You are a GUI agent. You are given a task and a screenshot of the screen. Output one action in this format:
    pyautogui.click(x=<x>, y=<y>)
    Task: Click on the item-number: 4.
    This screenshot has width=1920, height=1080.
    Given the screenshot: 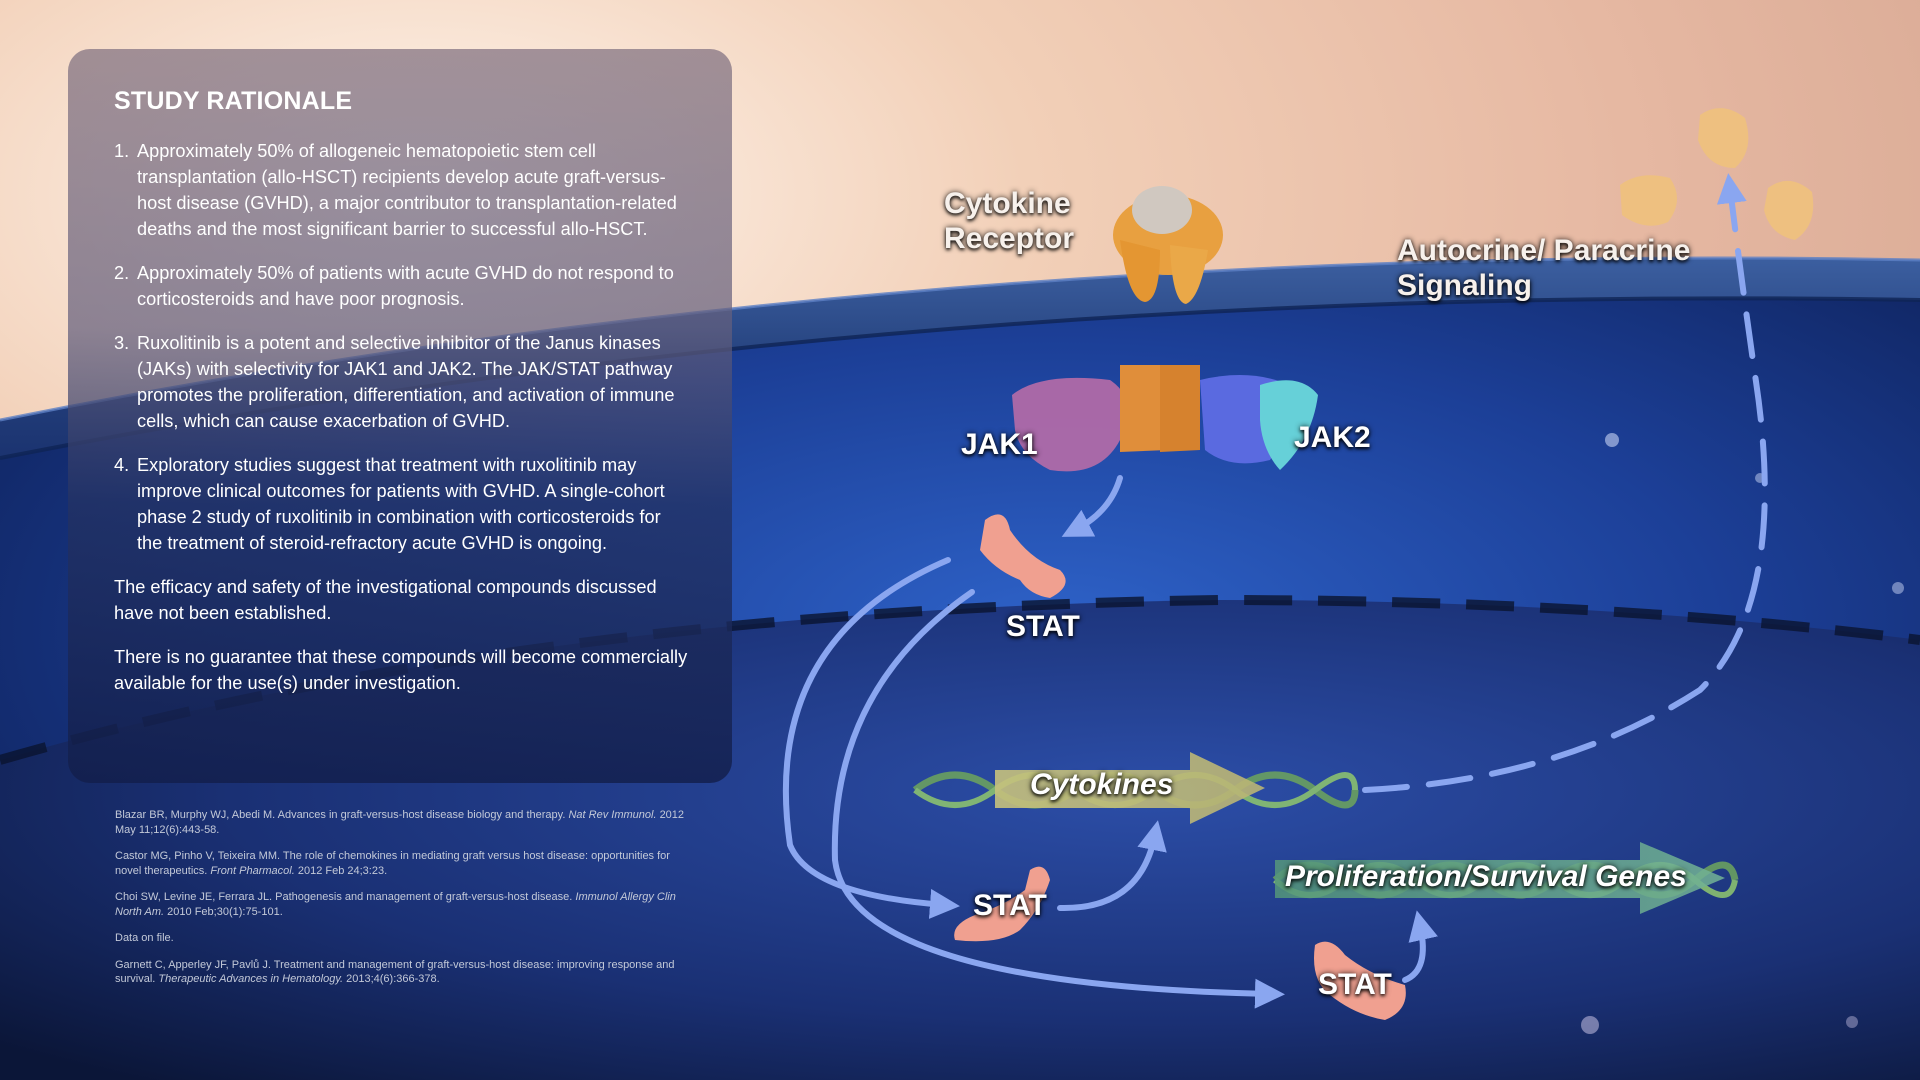 What is the action you would take?
    pyautogui.click(x=122, y=465)
    